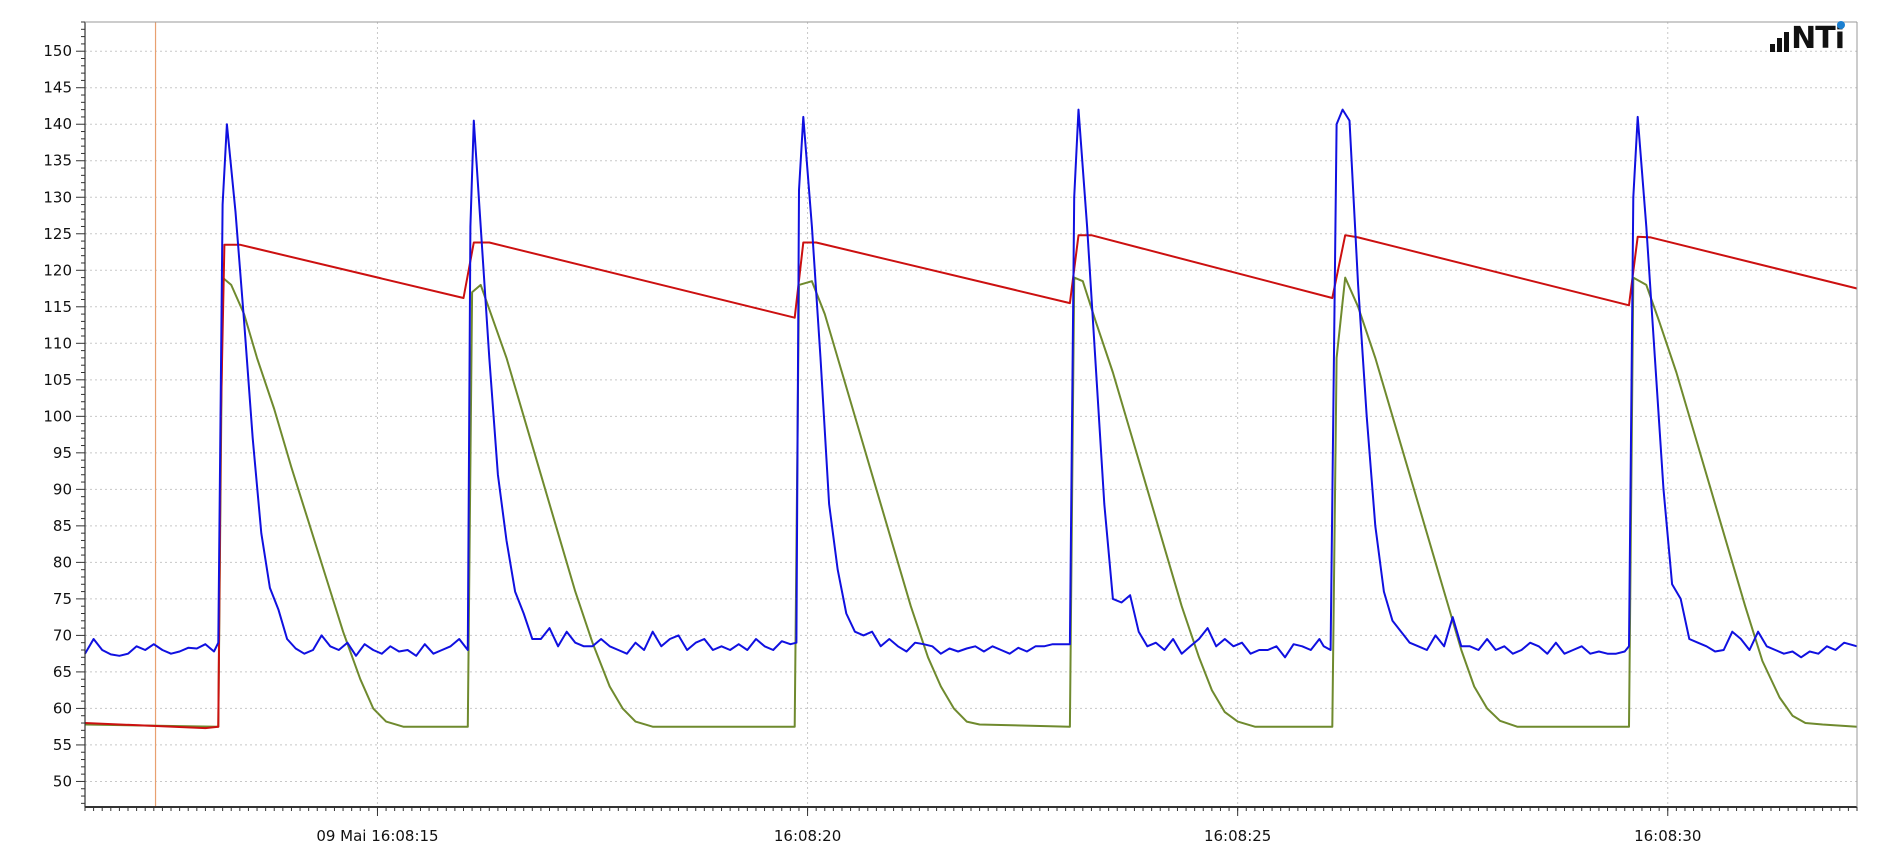  Describe the element at coordinates (1780, 42) in the screenshot. I see `logo-bars-icon` at that location.